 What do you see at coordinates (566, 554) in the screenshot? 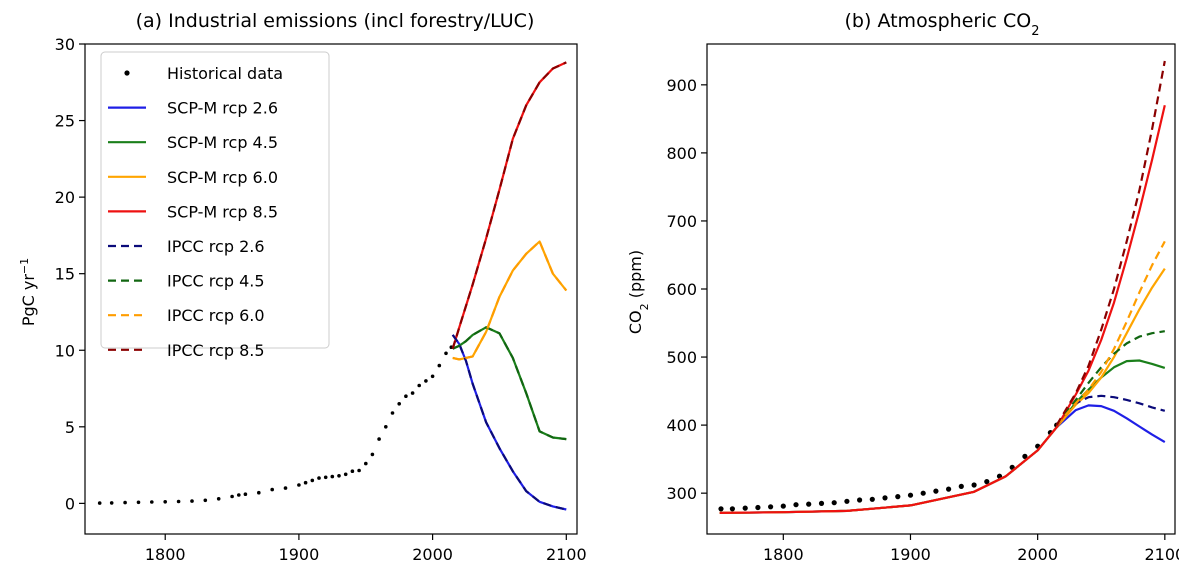
I see `panel-a-xtick-label: 2100` at bounding box center [566, 554].